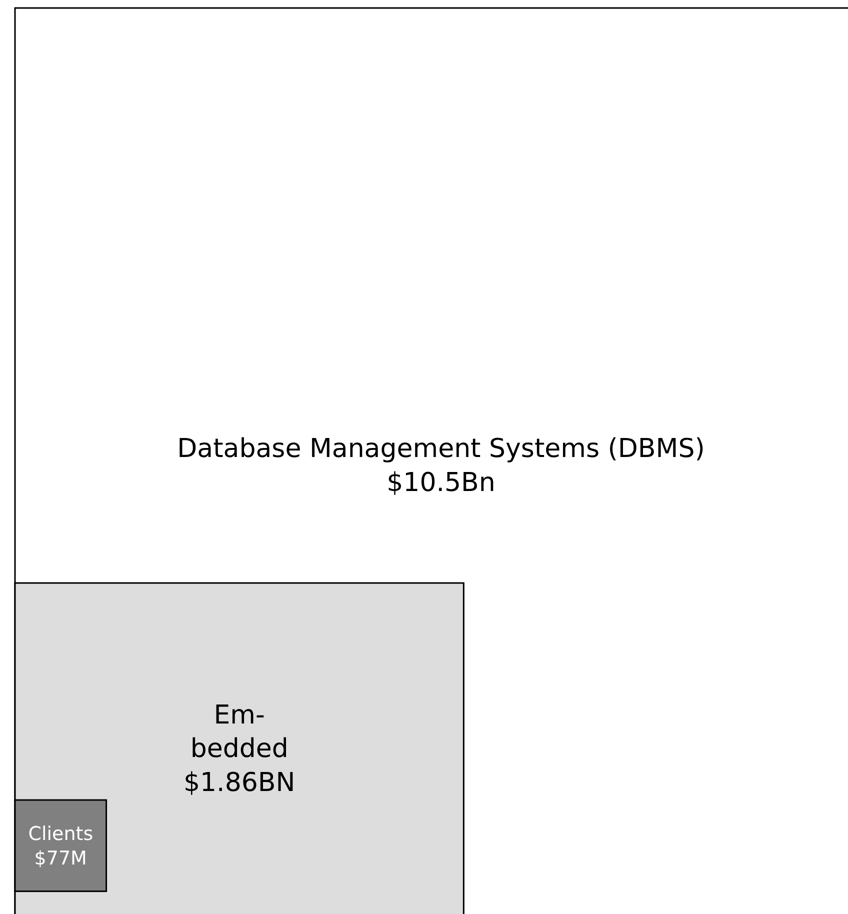 The width and height of the screenshot is (848, 914). I want to click on data-label: $10.5Bn, so click(441, 483).